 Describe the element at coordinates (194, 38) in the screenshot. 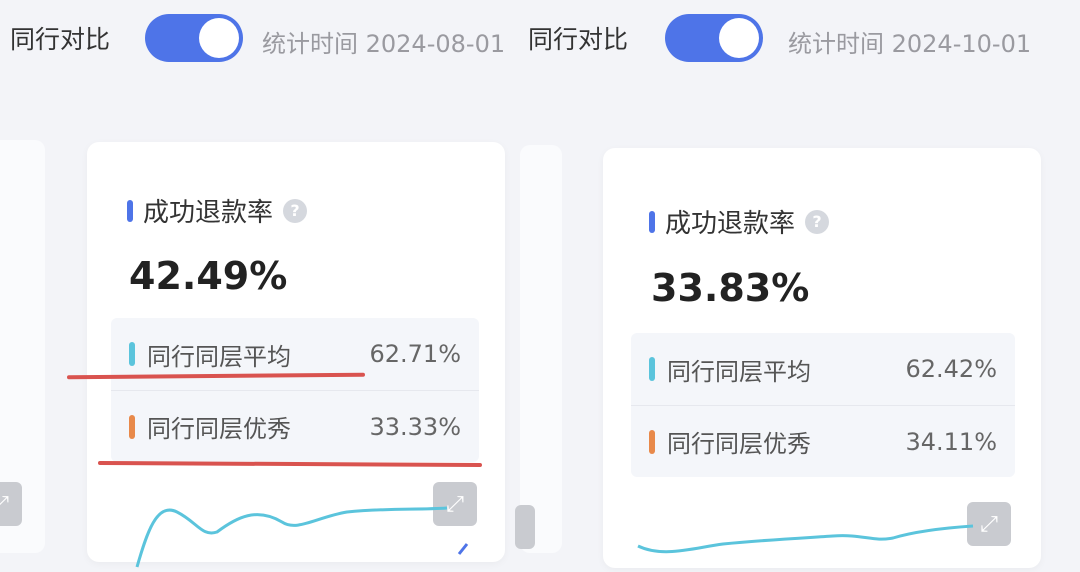

I see `compare-toggle-left` at that location.